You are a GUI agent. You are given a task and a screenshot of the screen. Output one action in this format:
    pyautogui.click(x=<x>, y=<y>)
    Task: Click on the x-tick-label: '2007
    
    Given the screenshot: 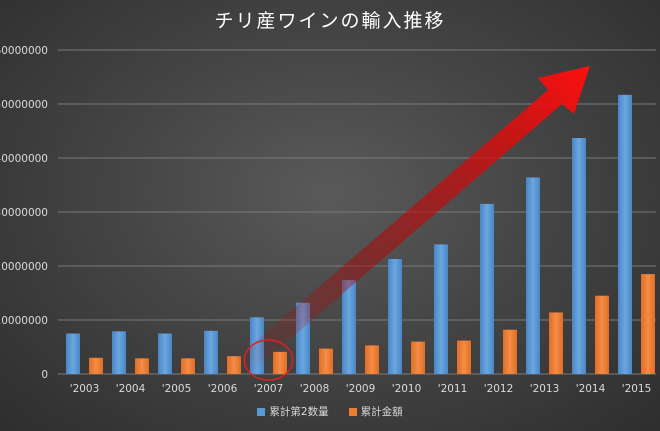 What is the action you would take?
    pyautogui.click(x=269, y=389)
    